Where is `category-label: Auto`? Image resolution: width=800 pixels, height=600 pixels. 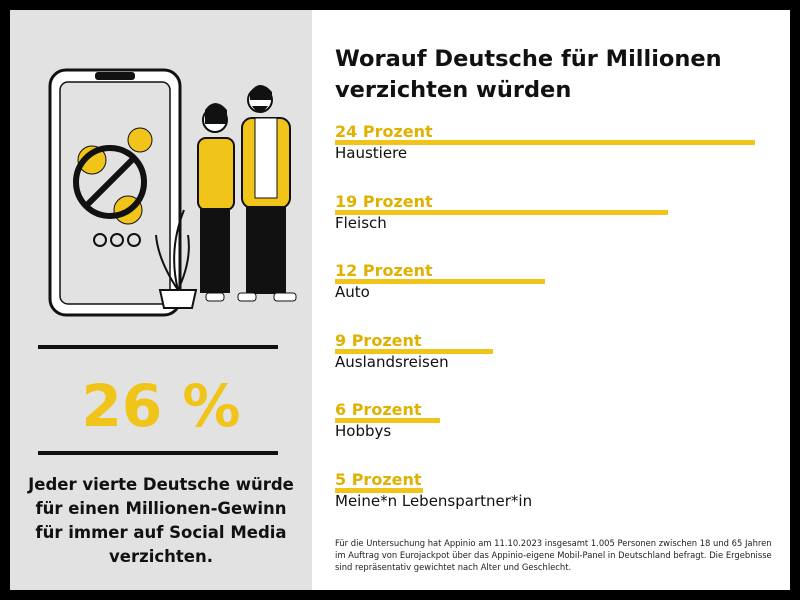
category-label: Auto is located at coordinates (352, 292).